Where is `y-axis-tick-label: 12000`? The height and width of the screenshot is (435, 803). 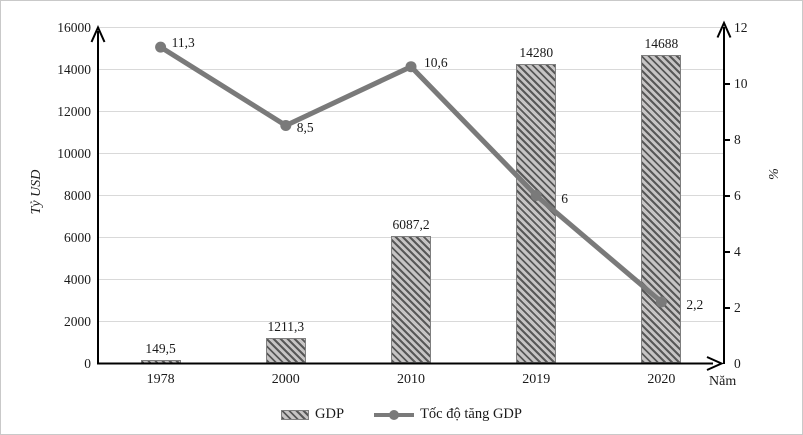 y-axis-tick-label: 12000 is located at coordinates (74, 111).